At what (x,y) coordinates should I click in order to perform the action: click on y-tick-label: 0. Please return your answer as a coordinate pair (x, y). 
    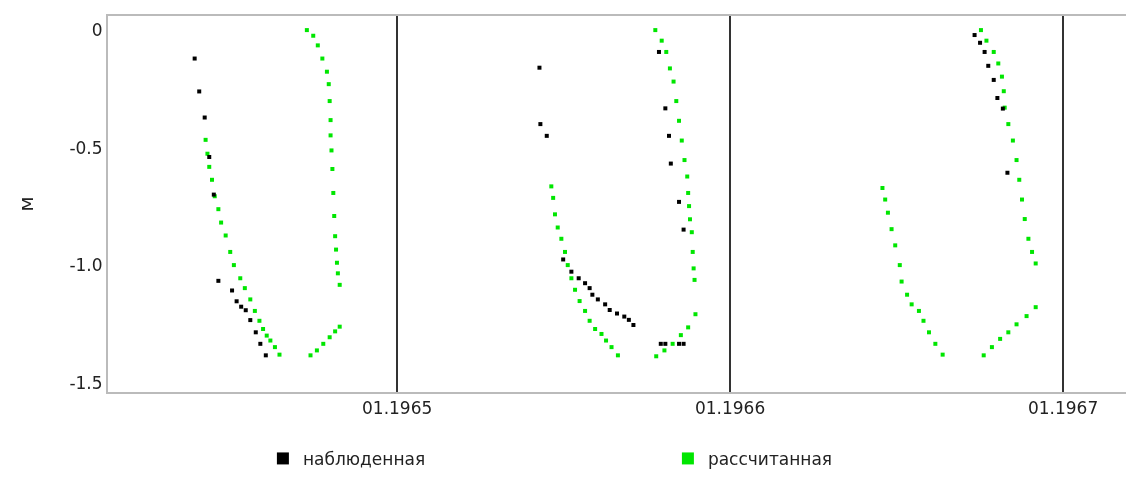
    Looking at the image, I should click on (97, 30).